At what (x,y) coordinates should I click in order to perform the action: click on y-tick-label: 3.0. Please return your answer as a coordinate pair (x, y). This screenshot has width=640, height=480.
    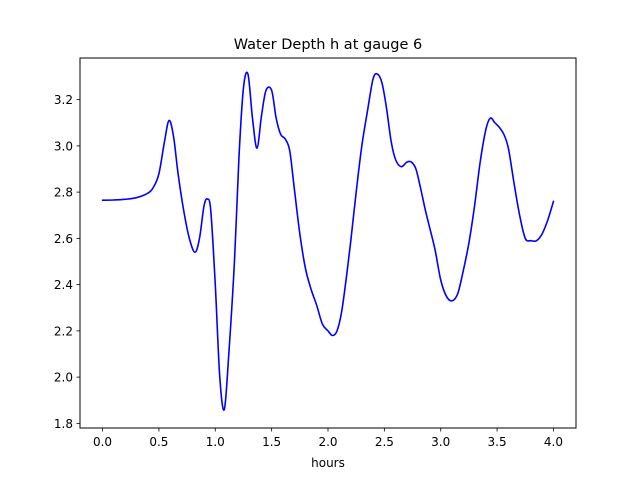
    Looking at the image, I should click on (63, 146).